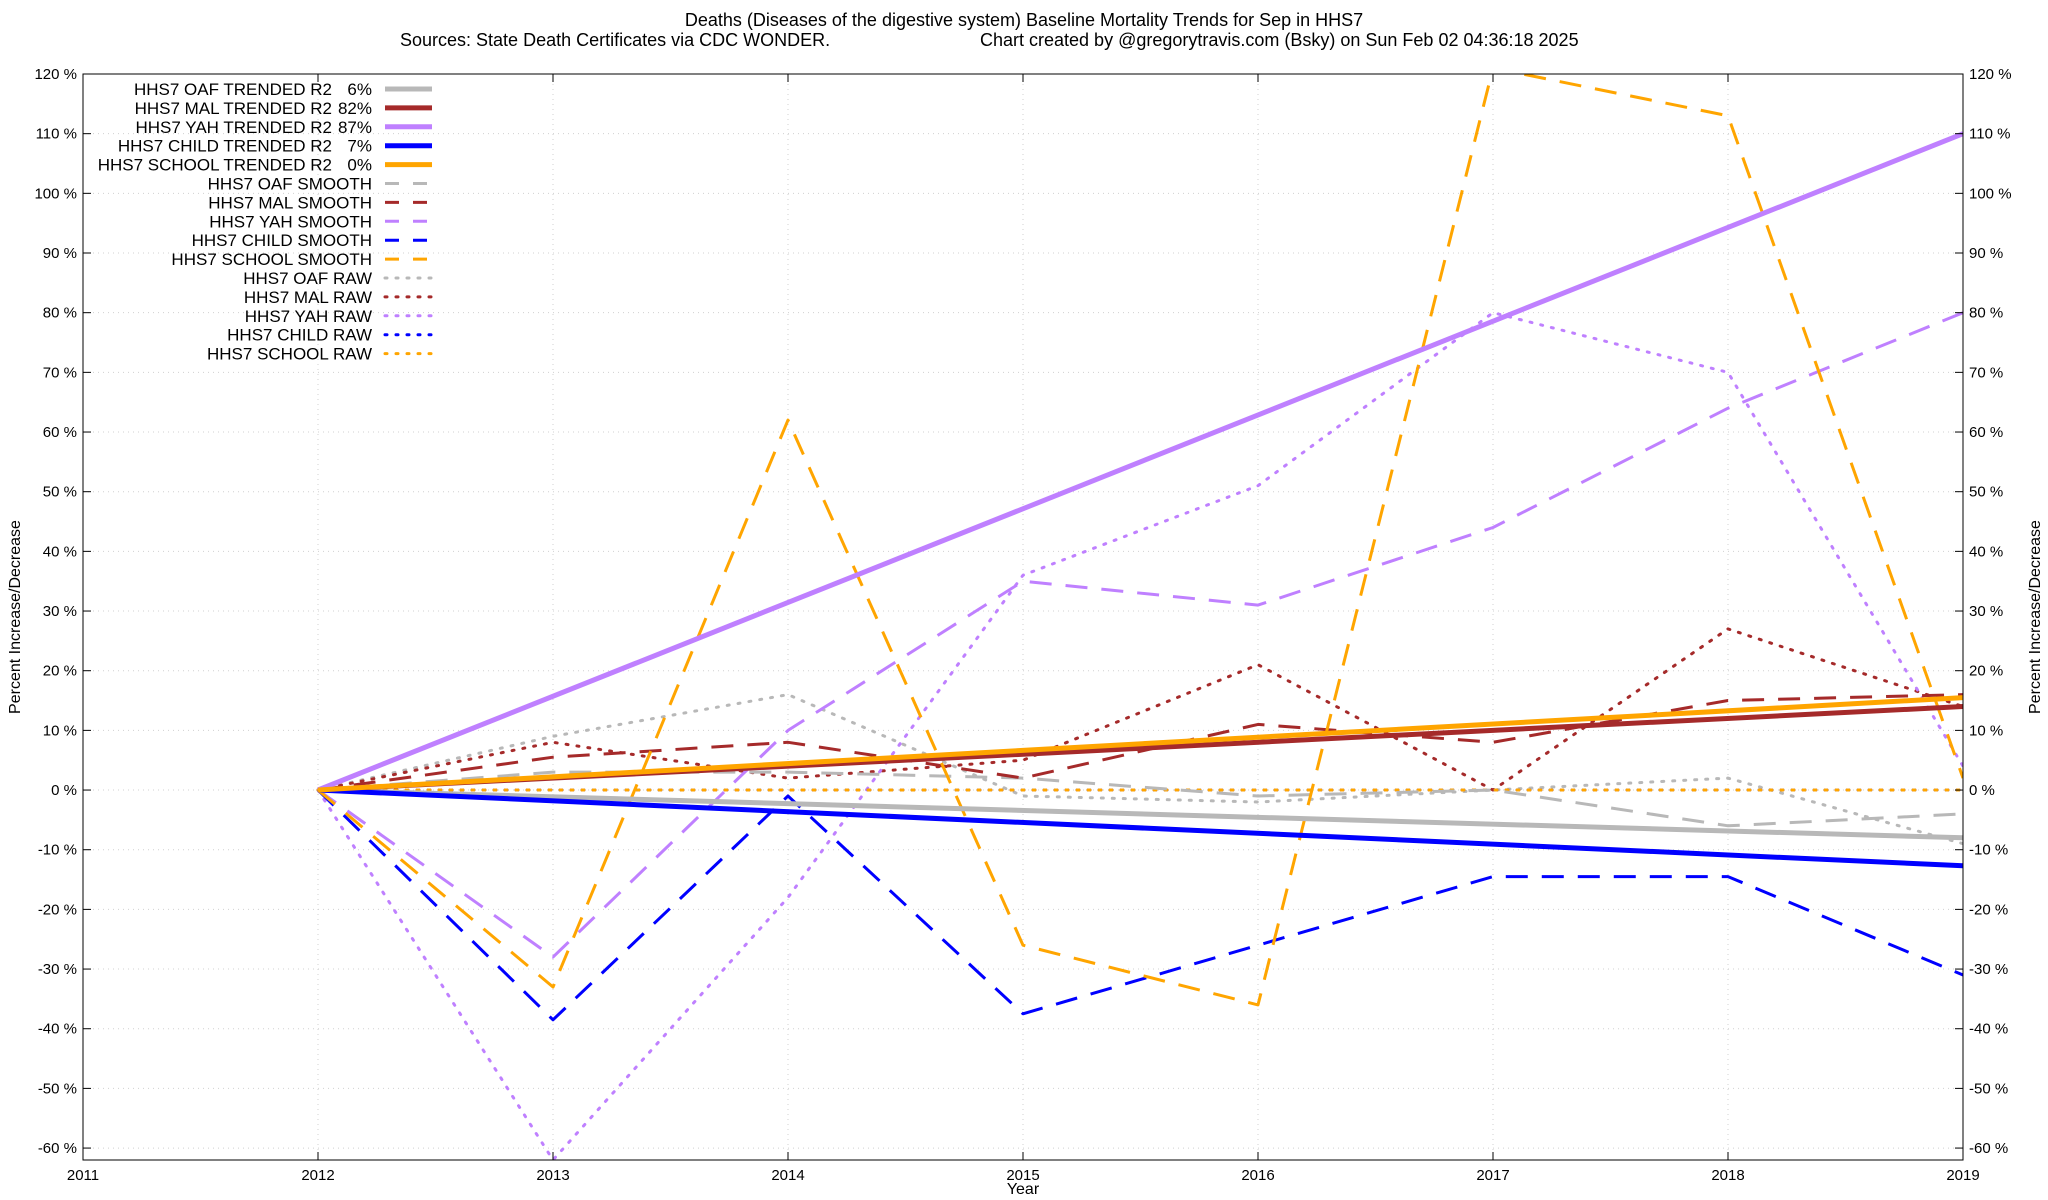  What do you see at coordinates (56, 134) in the screenshot?
I see `y-tick-label-left: 110 %` at bounding box center [56, 134].